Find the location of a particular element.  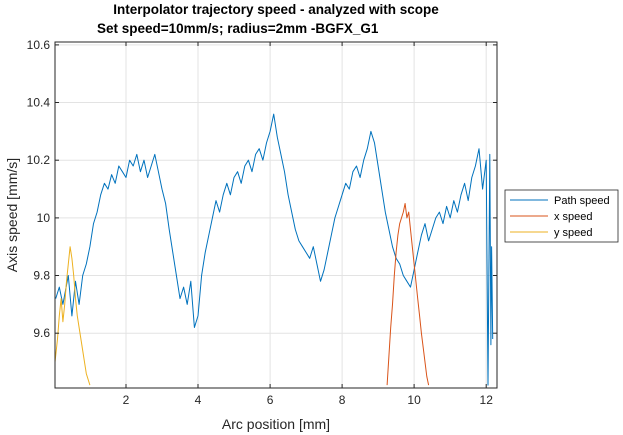

y-tick-label: 10.2 is located at coordinates (39, 160).